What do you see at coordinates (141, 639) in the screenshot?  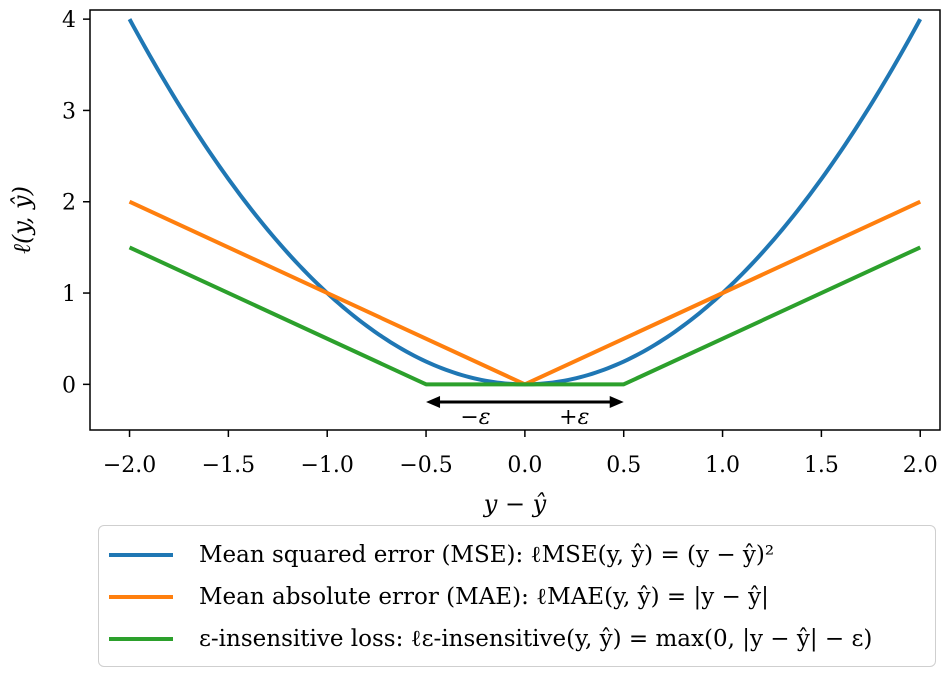 I see `legend-swatch-eps` at bounding box center [141, 639].